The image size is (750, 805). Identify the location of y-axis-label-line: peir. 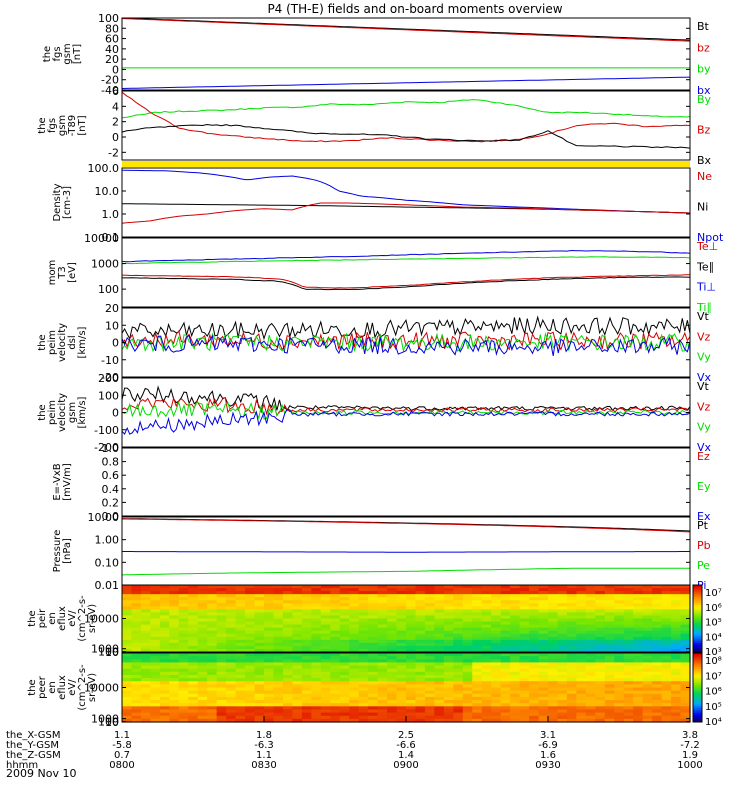
(42, 618).